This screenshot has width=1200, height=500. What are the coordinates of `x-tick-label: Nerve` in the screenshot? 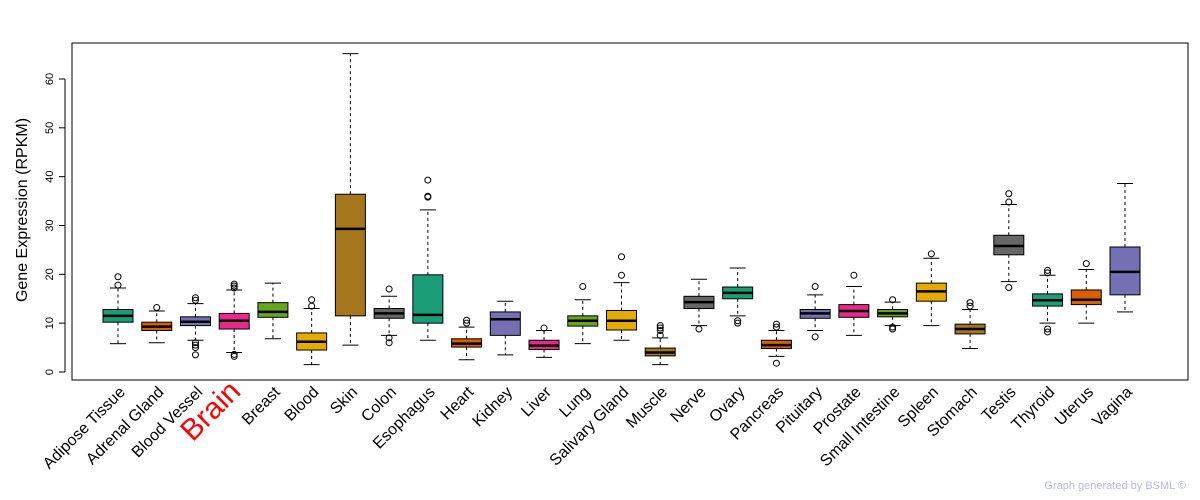 It's located at (689, 405).